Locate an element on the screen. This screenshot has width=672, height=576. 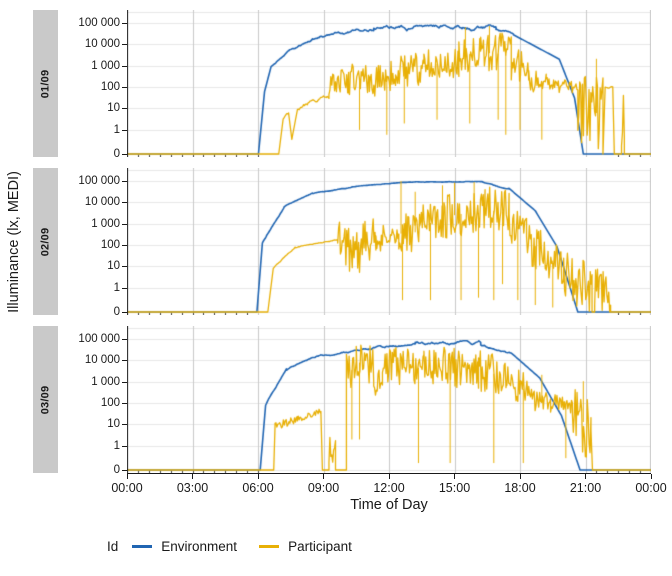
x-axis-title: Time of Day is located at coordinates (389, 505).